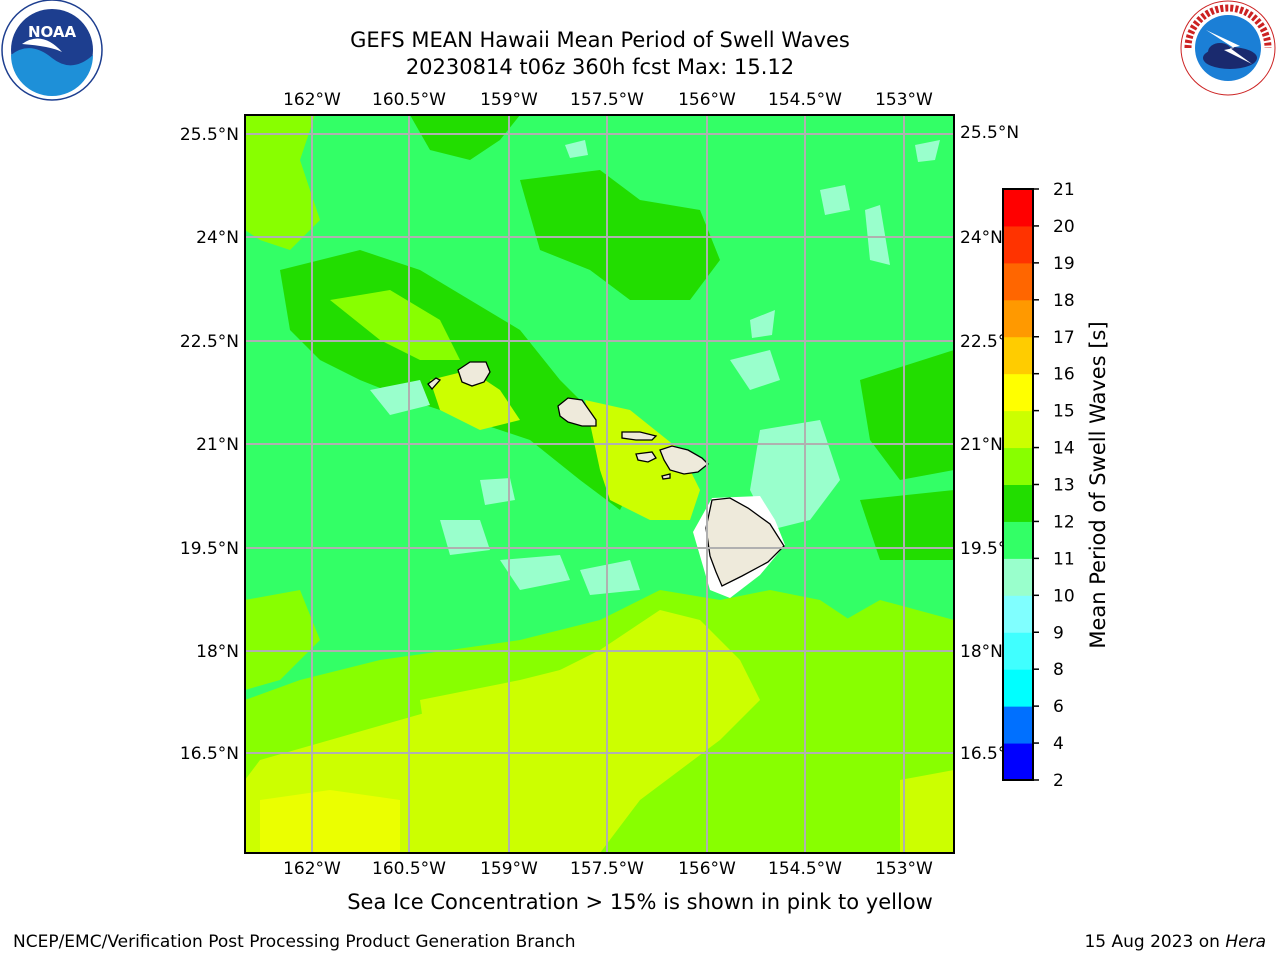  I want to click on footer-date: 15 Aug 2023 on Hera, so click(1175, 942).